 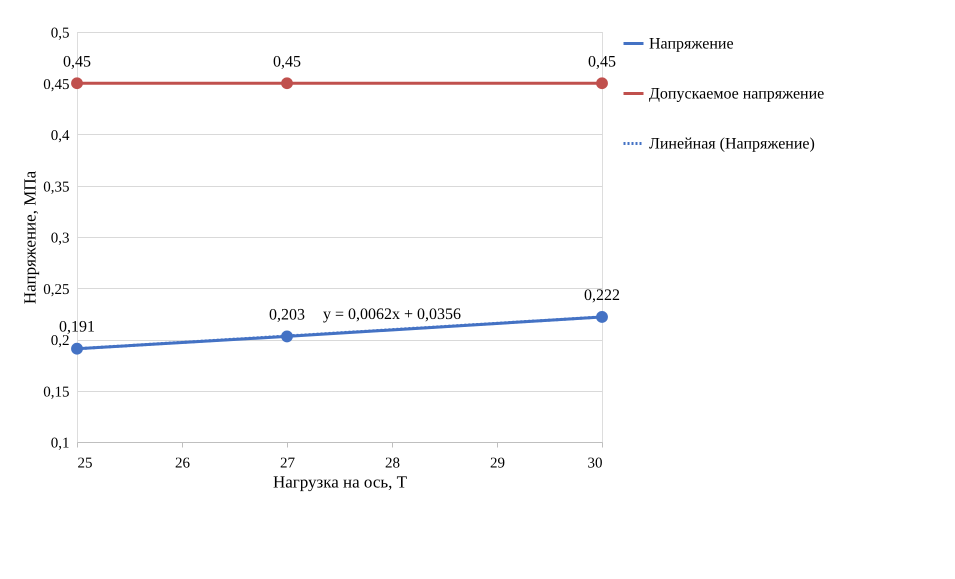 I want to click on y-tick-label: 0,5, so click(x=60, y=34).